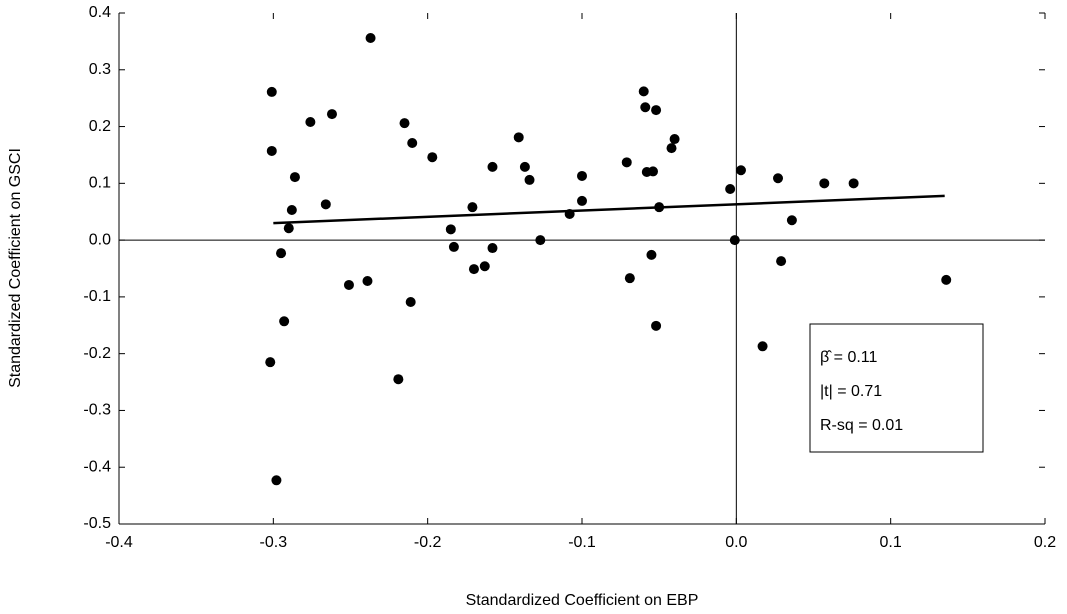 The image size is (1067, 614). What do you see at coordinates (97, 410) in the screenshot?
I see `y-tick-label: -0.3` at bounding box center [97, 410].